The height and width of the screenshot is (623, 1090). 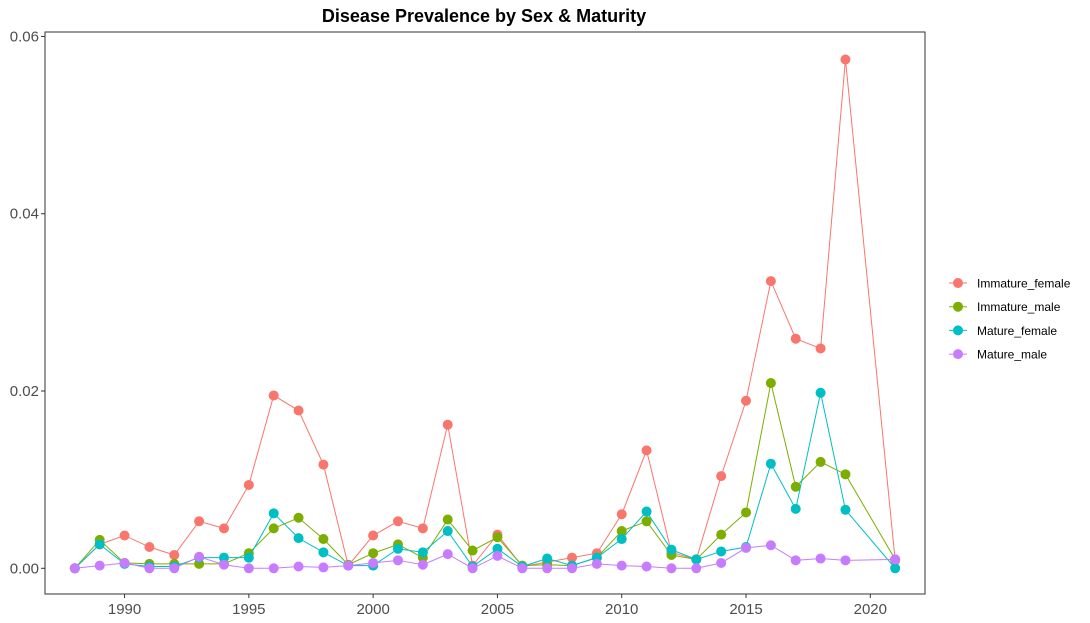 What do you see at coordinates (27, 302) in the screenshot?
I see `y-axis: 0.00 0.02 0.04 0.06` at bounding box center [27, 302].